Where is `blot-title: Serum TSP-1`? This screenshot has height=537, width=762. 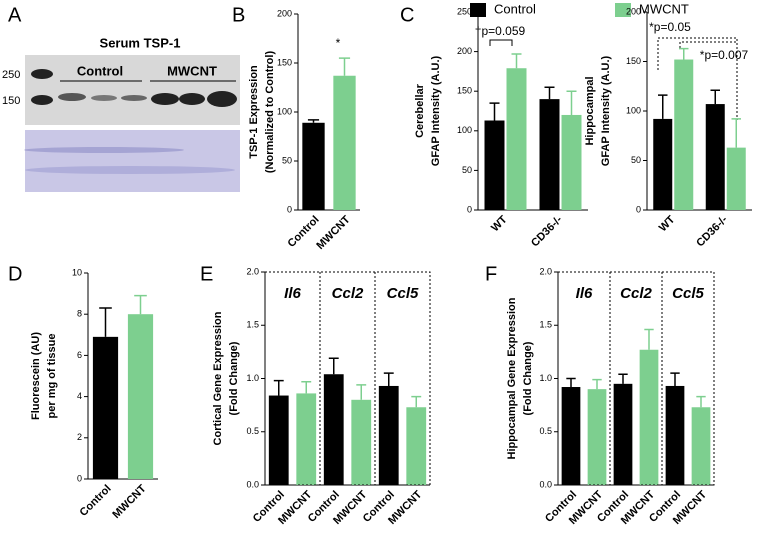 blot-title: Serum TSP-1 is located at coordinates (140, 42).